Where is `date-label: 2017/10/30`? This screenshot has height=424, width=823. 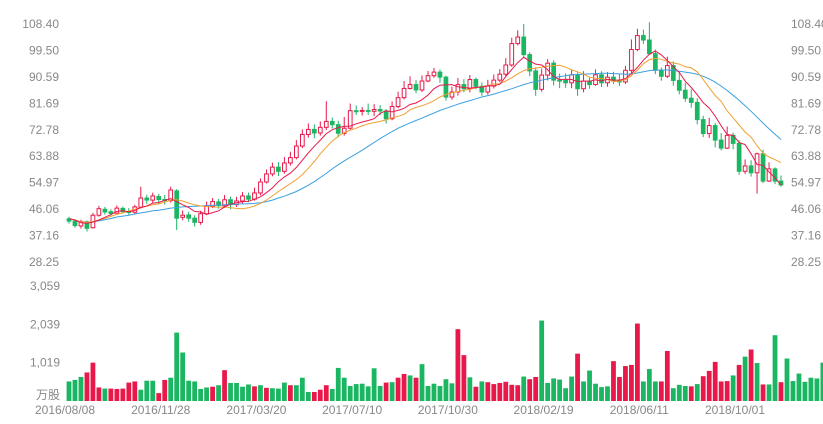
date-label: 2017/10/30 is located at coordinates (448, 410).